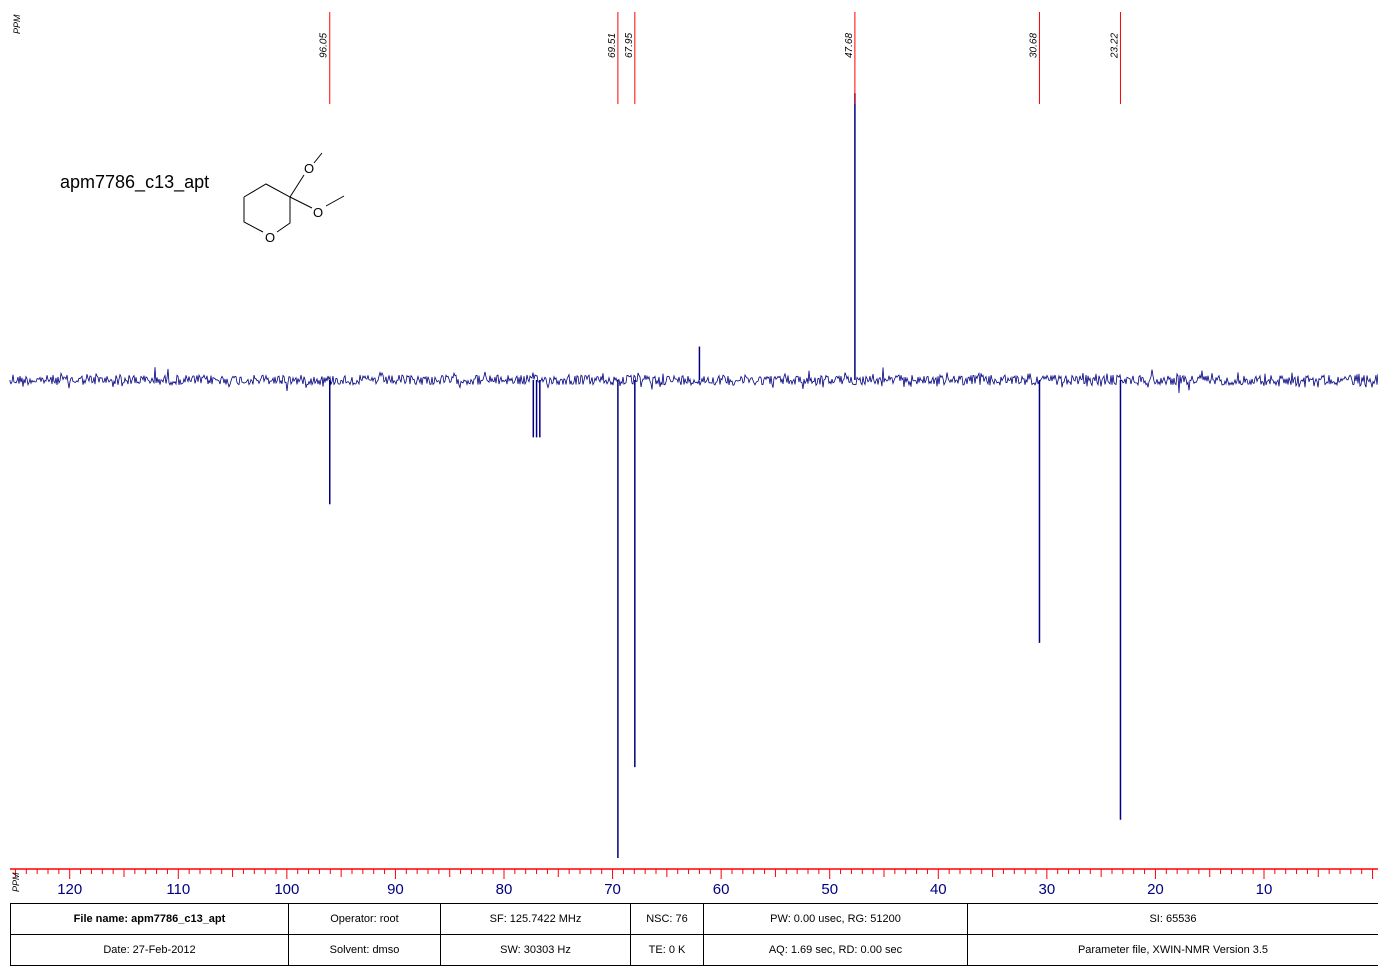 The width and height of the screenshot is (1378, 967). Describe the element at coordinates (693, 380) in the screenshot. I see `spectrum-baseline-noise` at that location.